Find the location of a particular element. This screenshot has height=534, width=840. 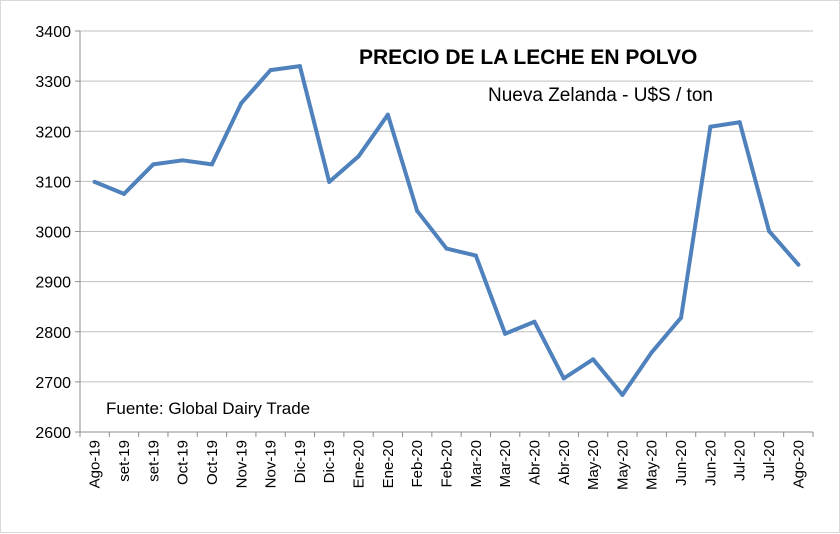

x-tick-label: Ago-19 is located at coordinates (95, 464).